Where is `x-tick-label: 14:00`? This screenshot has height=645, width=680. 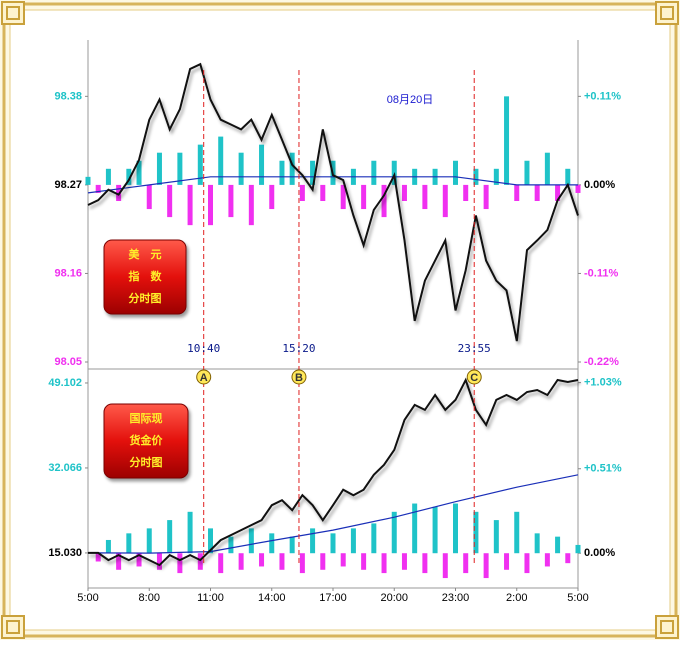 x-tick-label: 14:00 is located at coordinates (272, 598).